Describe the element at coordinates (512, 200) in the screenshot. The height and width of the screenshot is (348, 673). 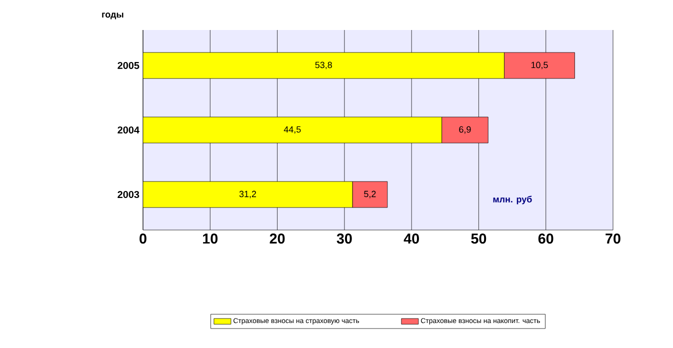
I see `annotation: млн. руб` at that location.